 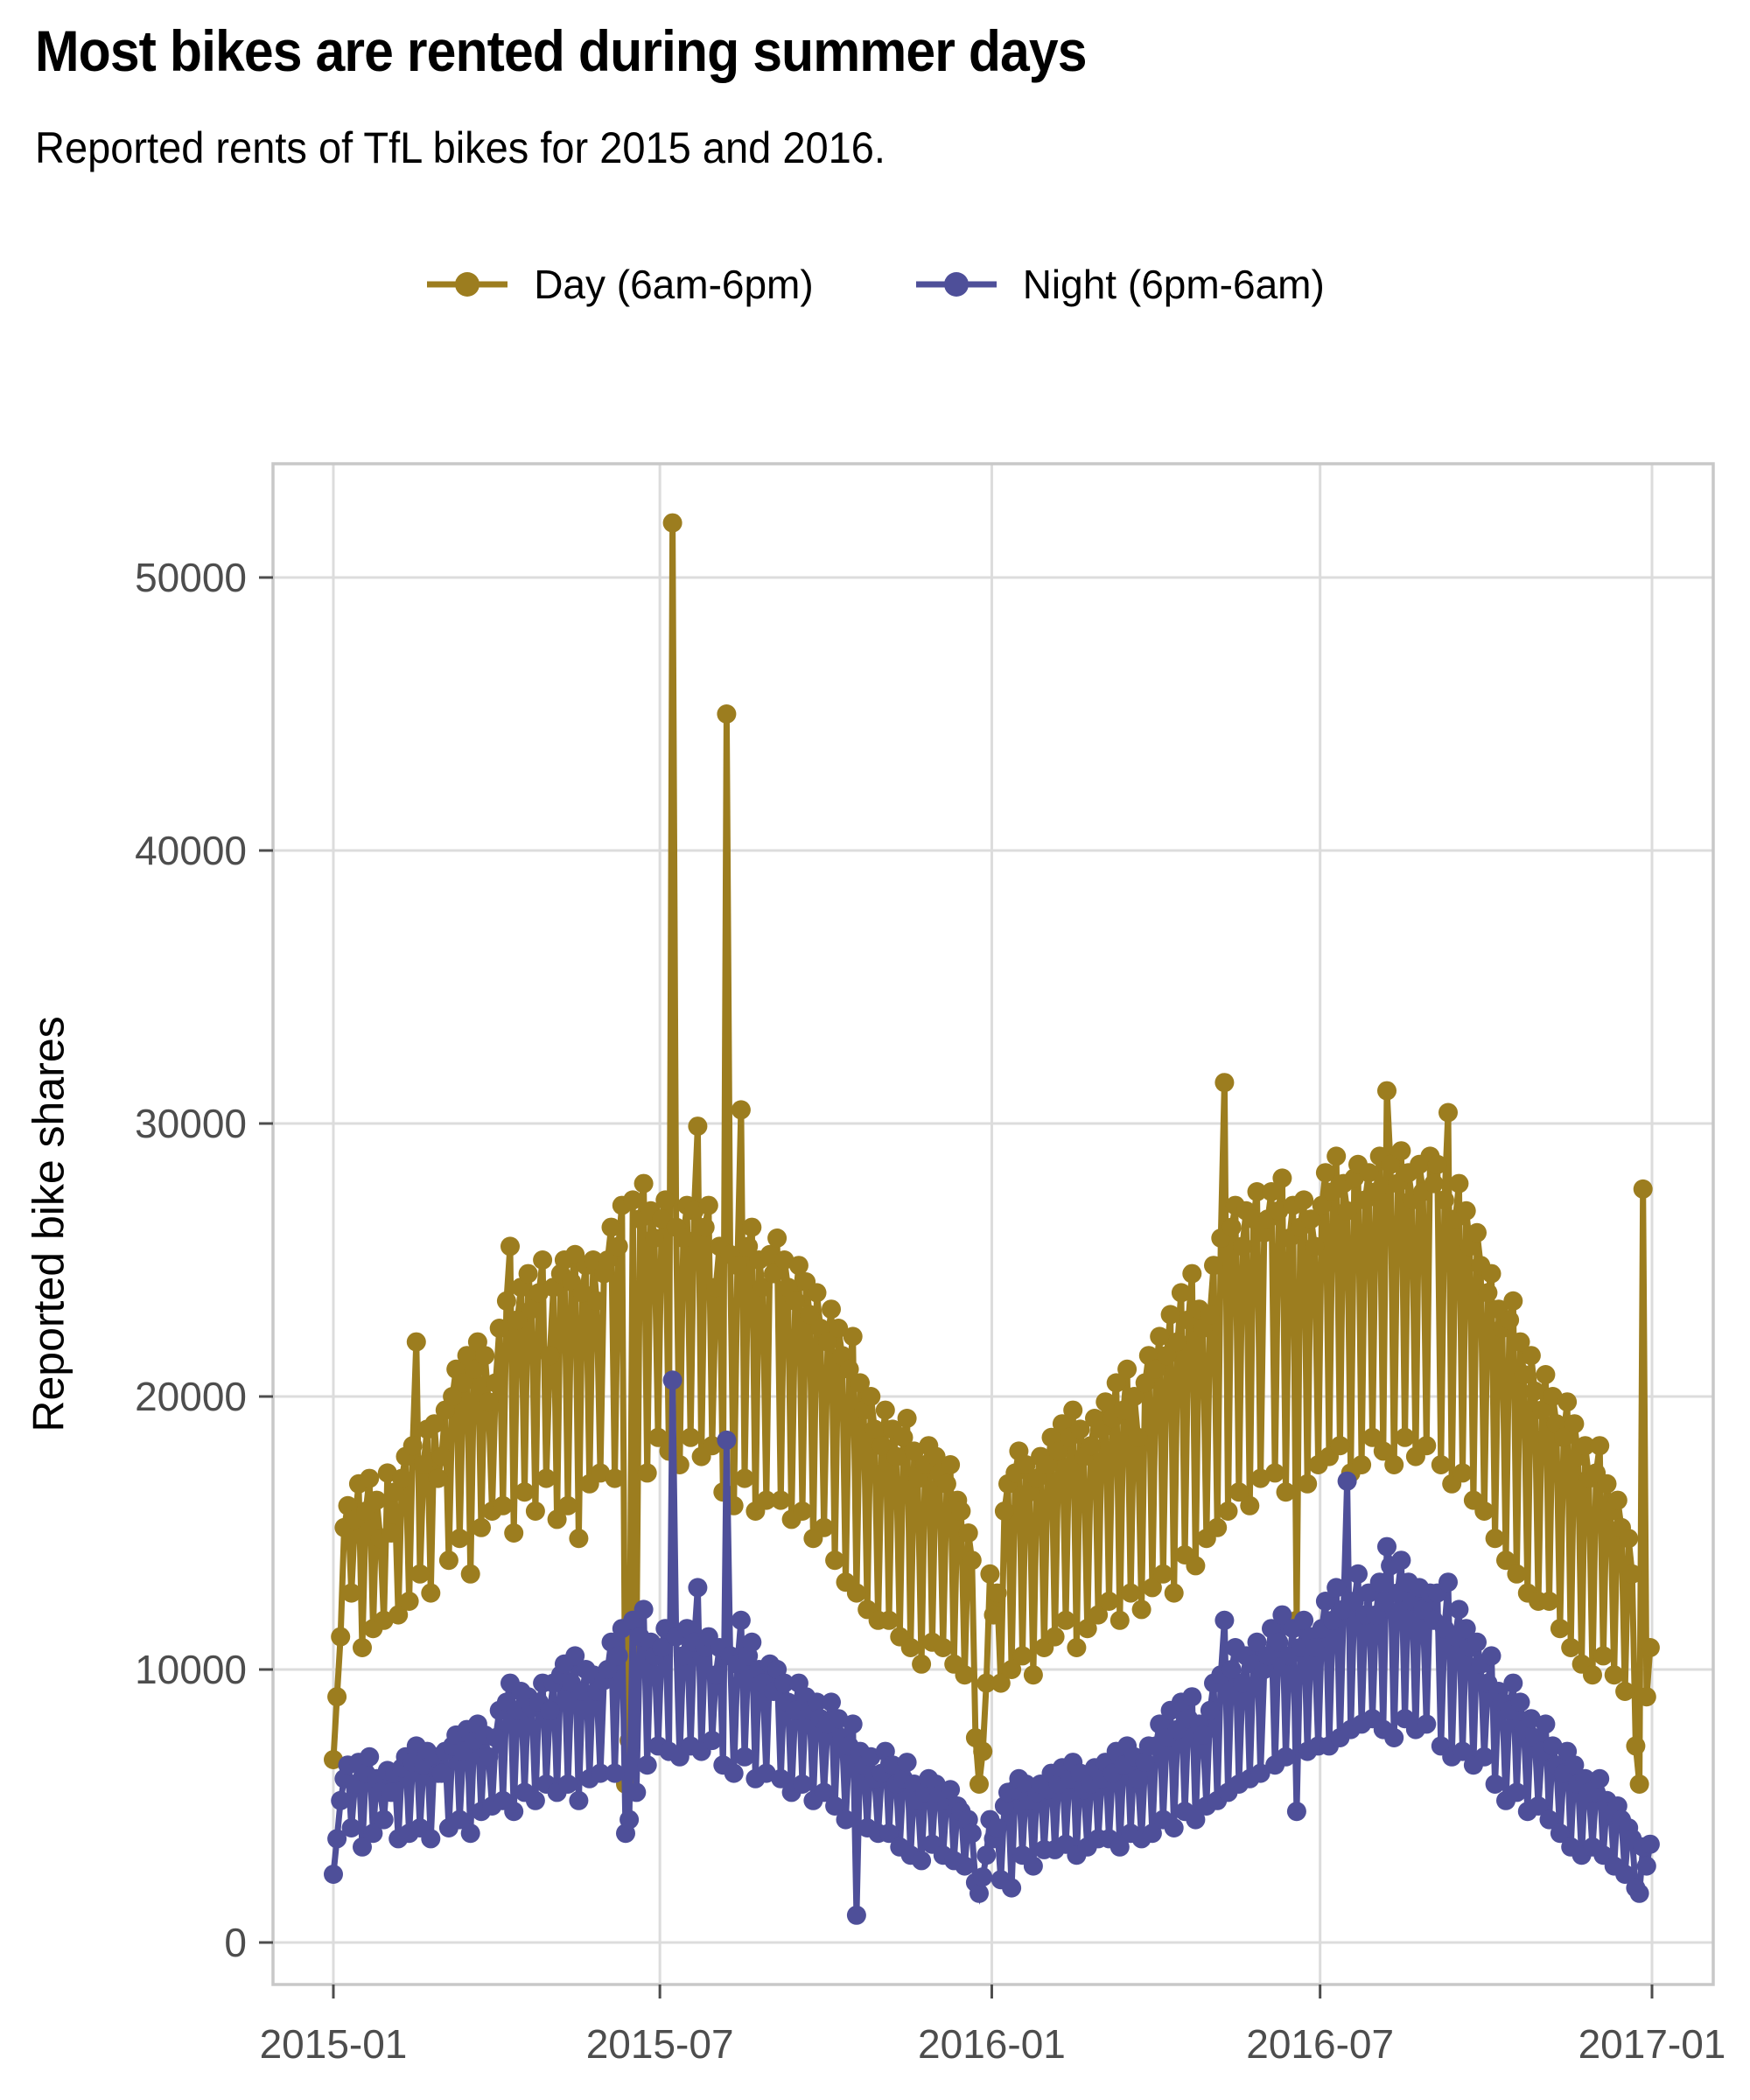 I want to click on y-tick-label: 20000, so click(x=191, y=1396).